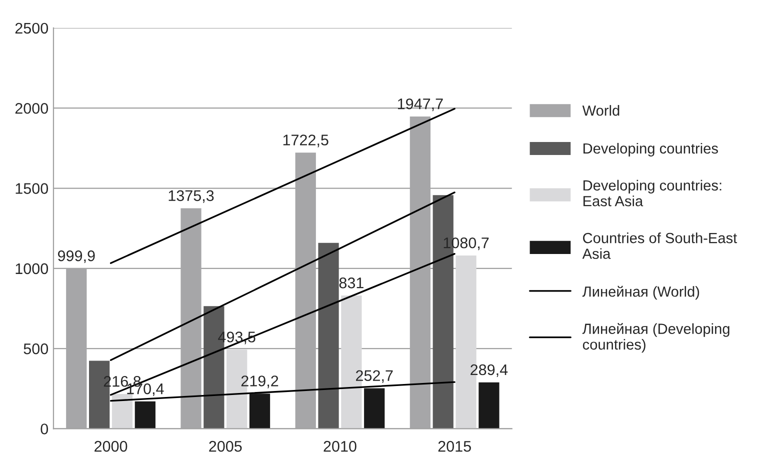  I want to click on legend-label: Developing countries, so click(650, 149).